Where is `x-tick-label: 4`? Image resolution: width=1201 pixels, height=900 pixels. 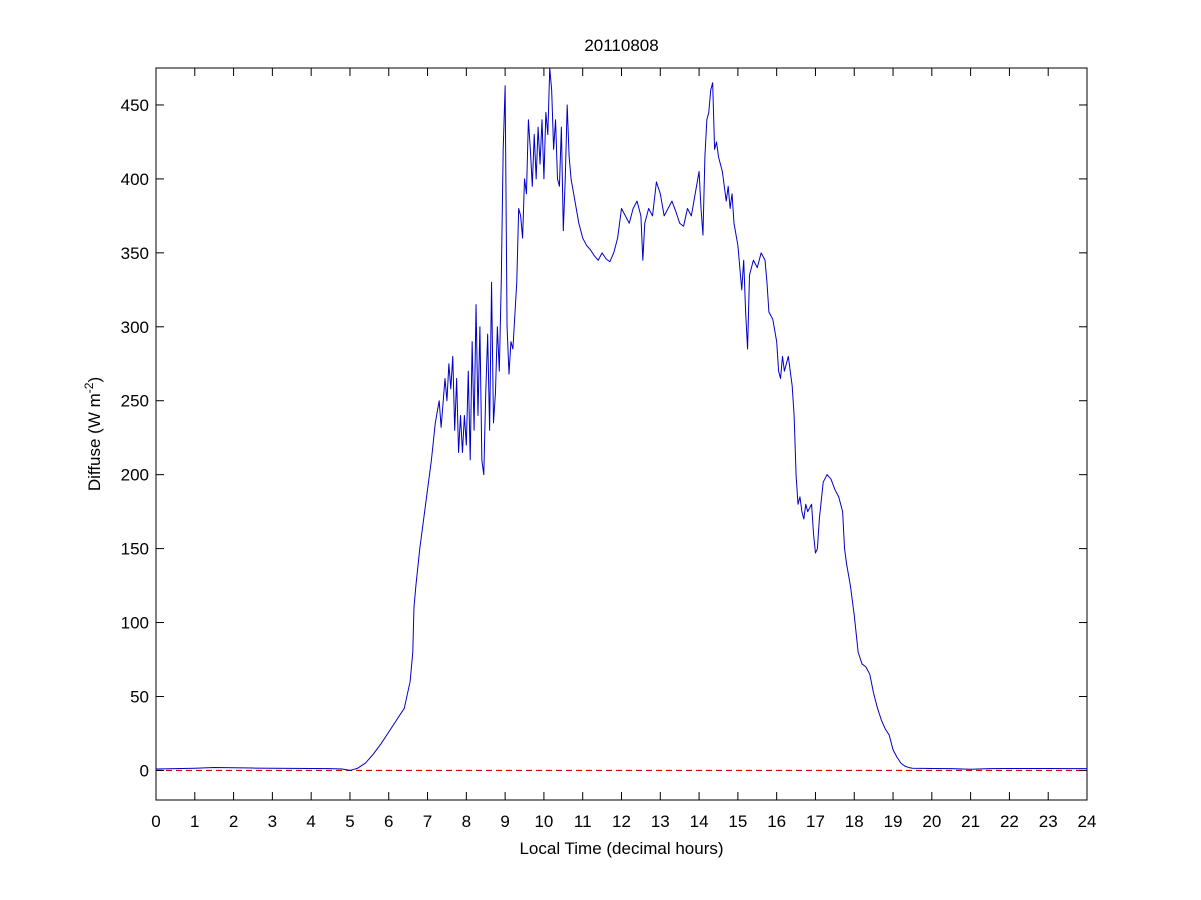
x-tick-label: 4 is located at coordinates (310, 821).